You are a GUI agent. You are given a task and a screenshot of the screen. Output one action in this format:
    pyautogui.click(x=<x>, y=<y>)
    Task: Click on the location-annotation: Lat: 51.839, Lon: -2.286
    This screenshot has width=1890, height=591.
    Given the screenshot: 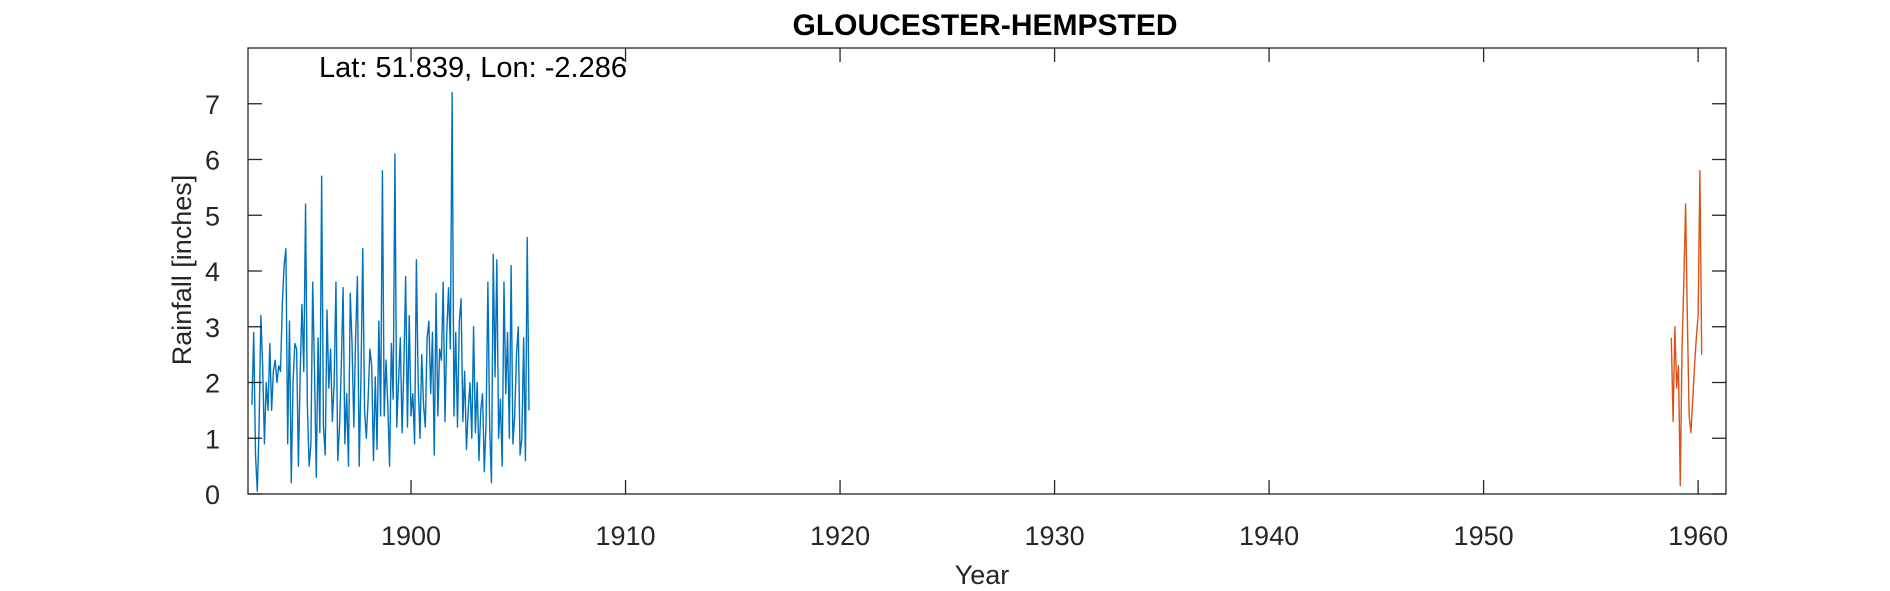 What is the action you would take?
    pyautogui.click(x=473, y=68)
    